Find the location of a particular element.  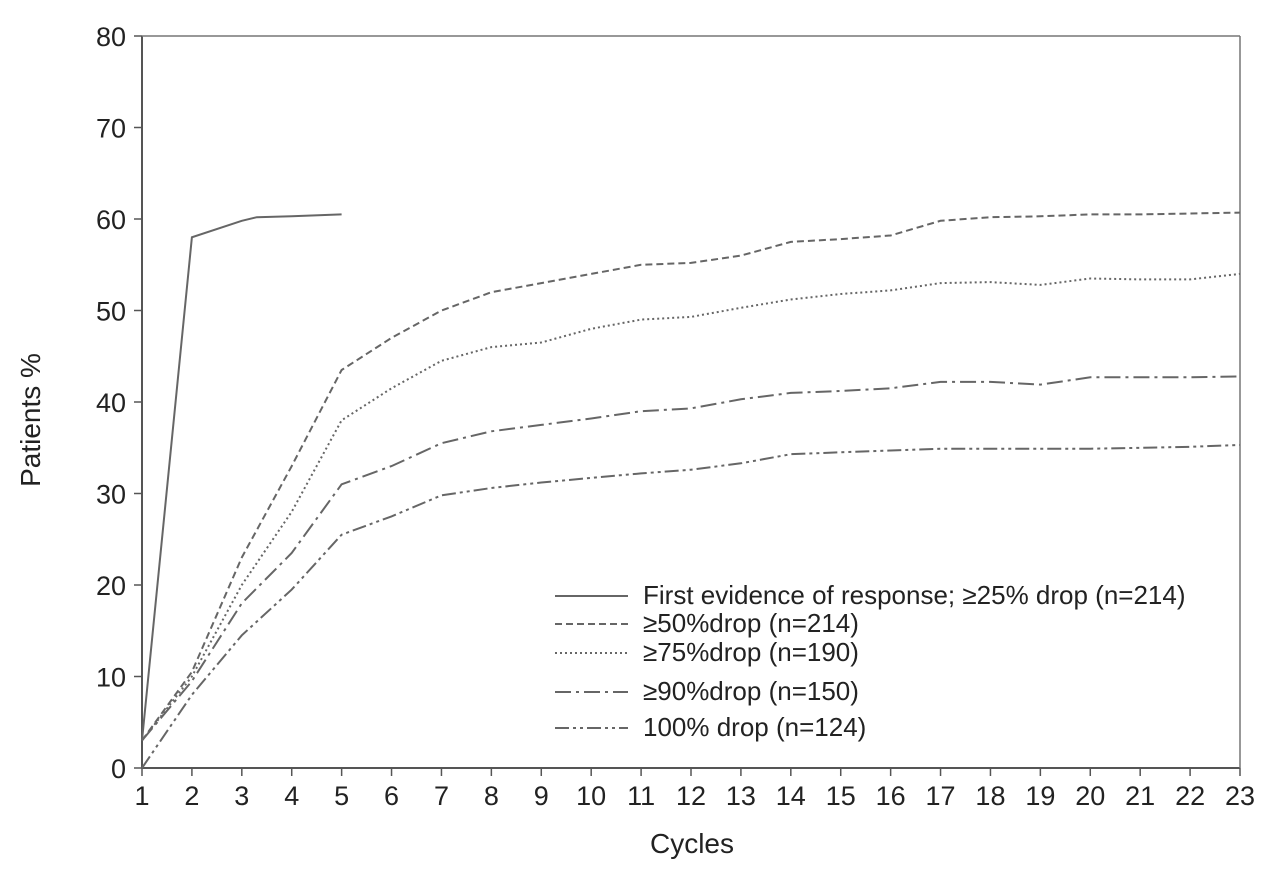

x-tick-label: 11 is located at coordinates (641, 796).